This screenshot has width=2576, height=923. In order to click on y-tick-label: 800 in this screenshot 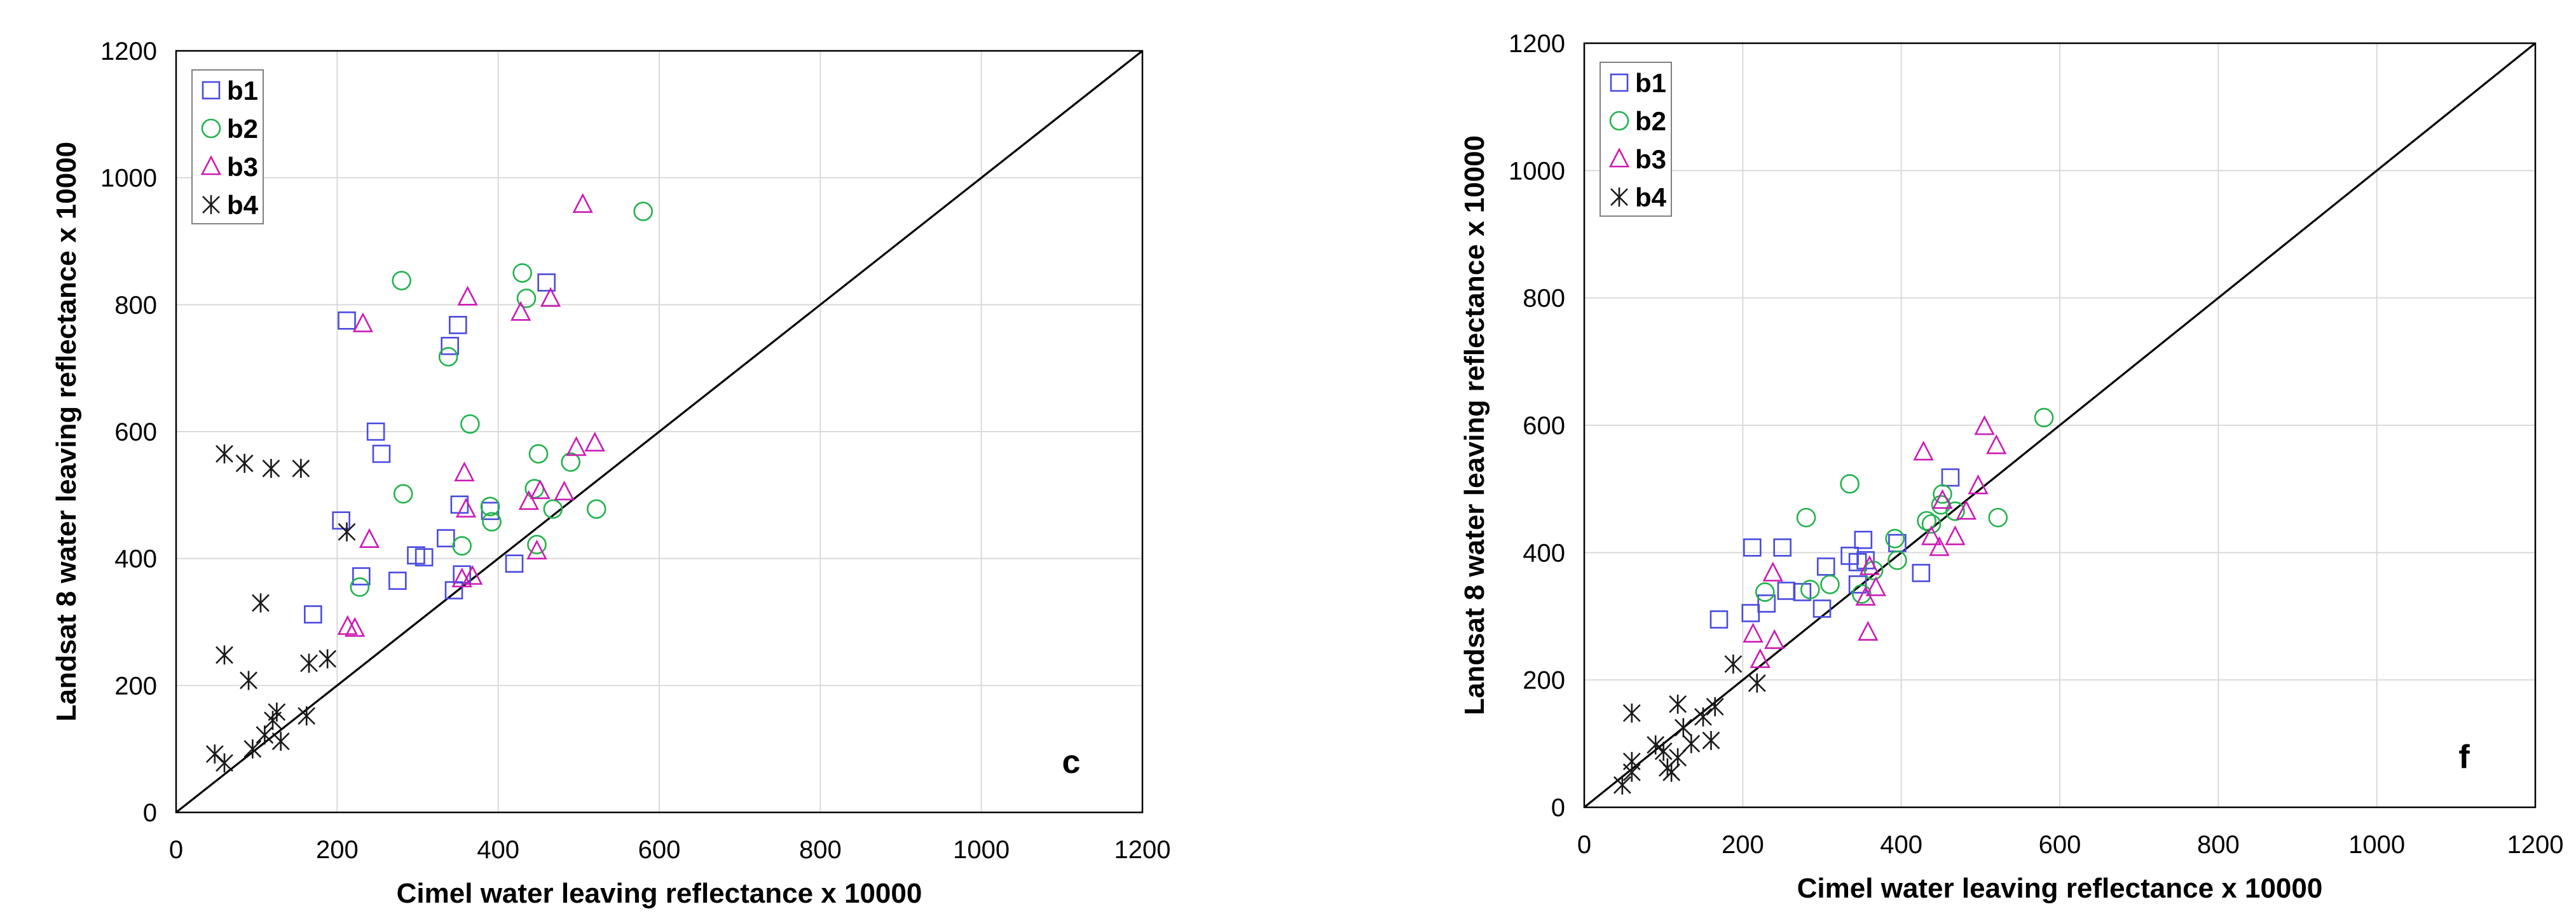, I will do `click(135, 305)`.